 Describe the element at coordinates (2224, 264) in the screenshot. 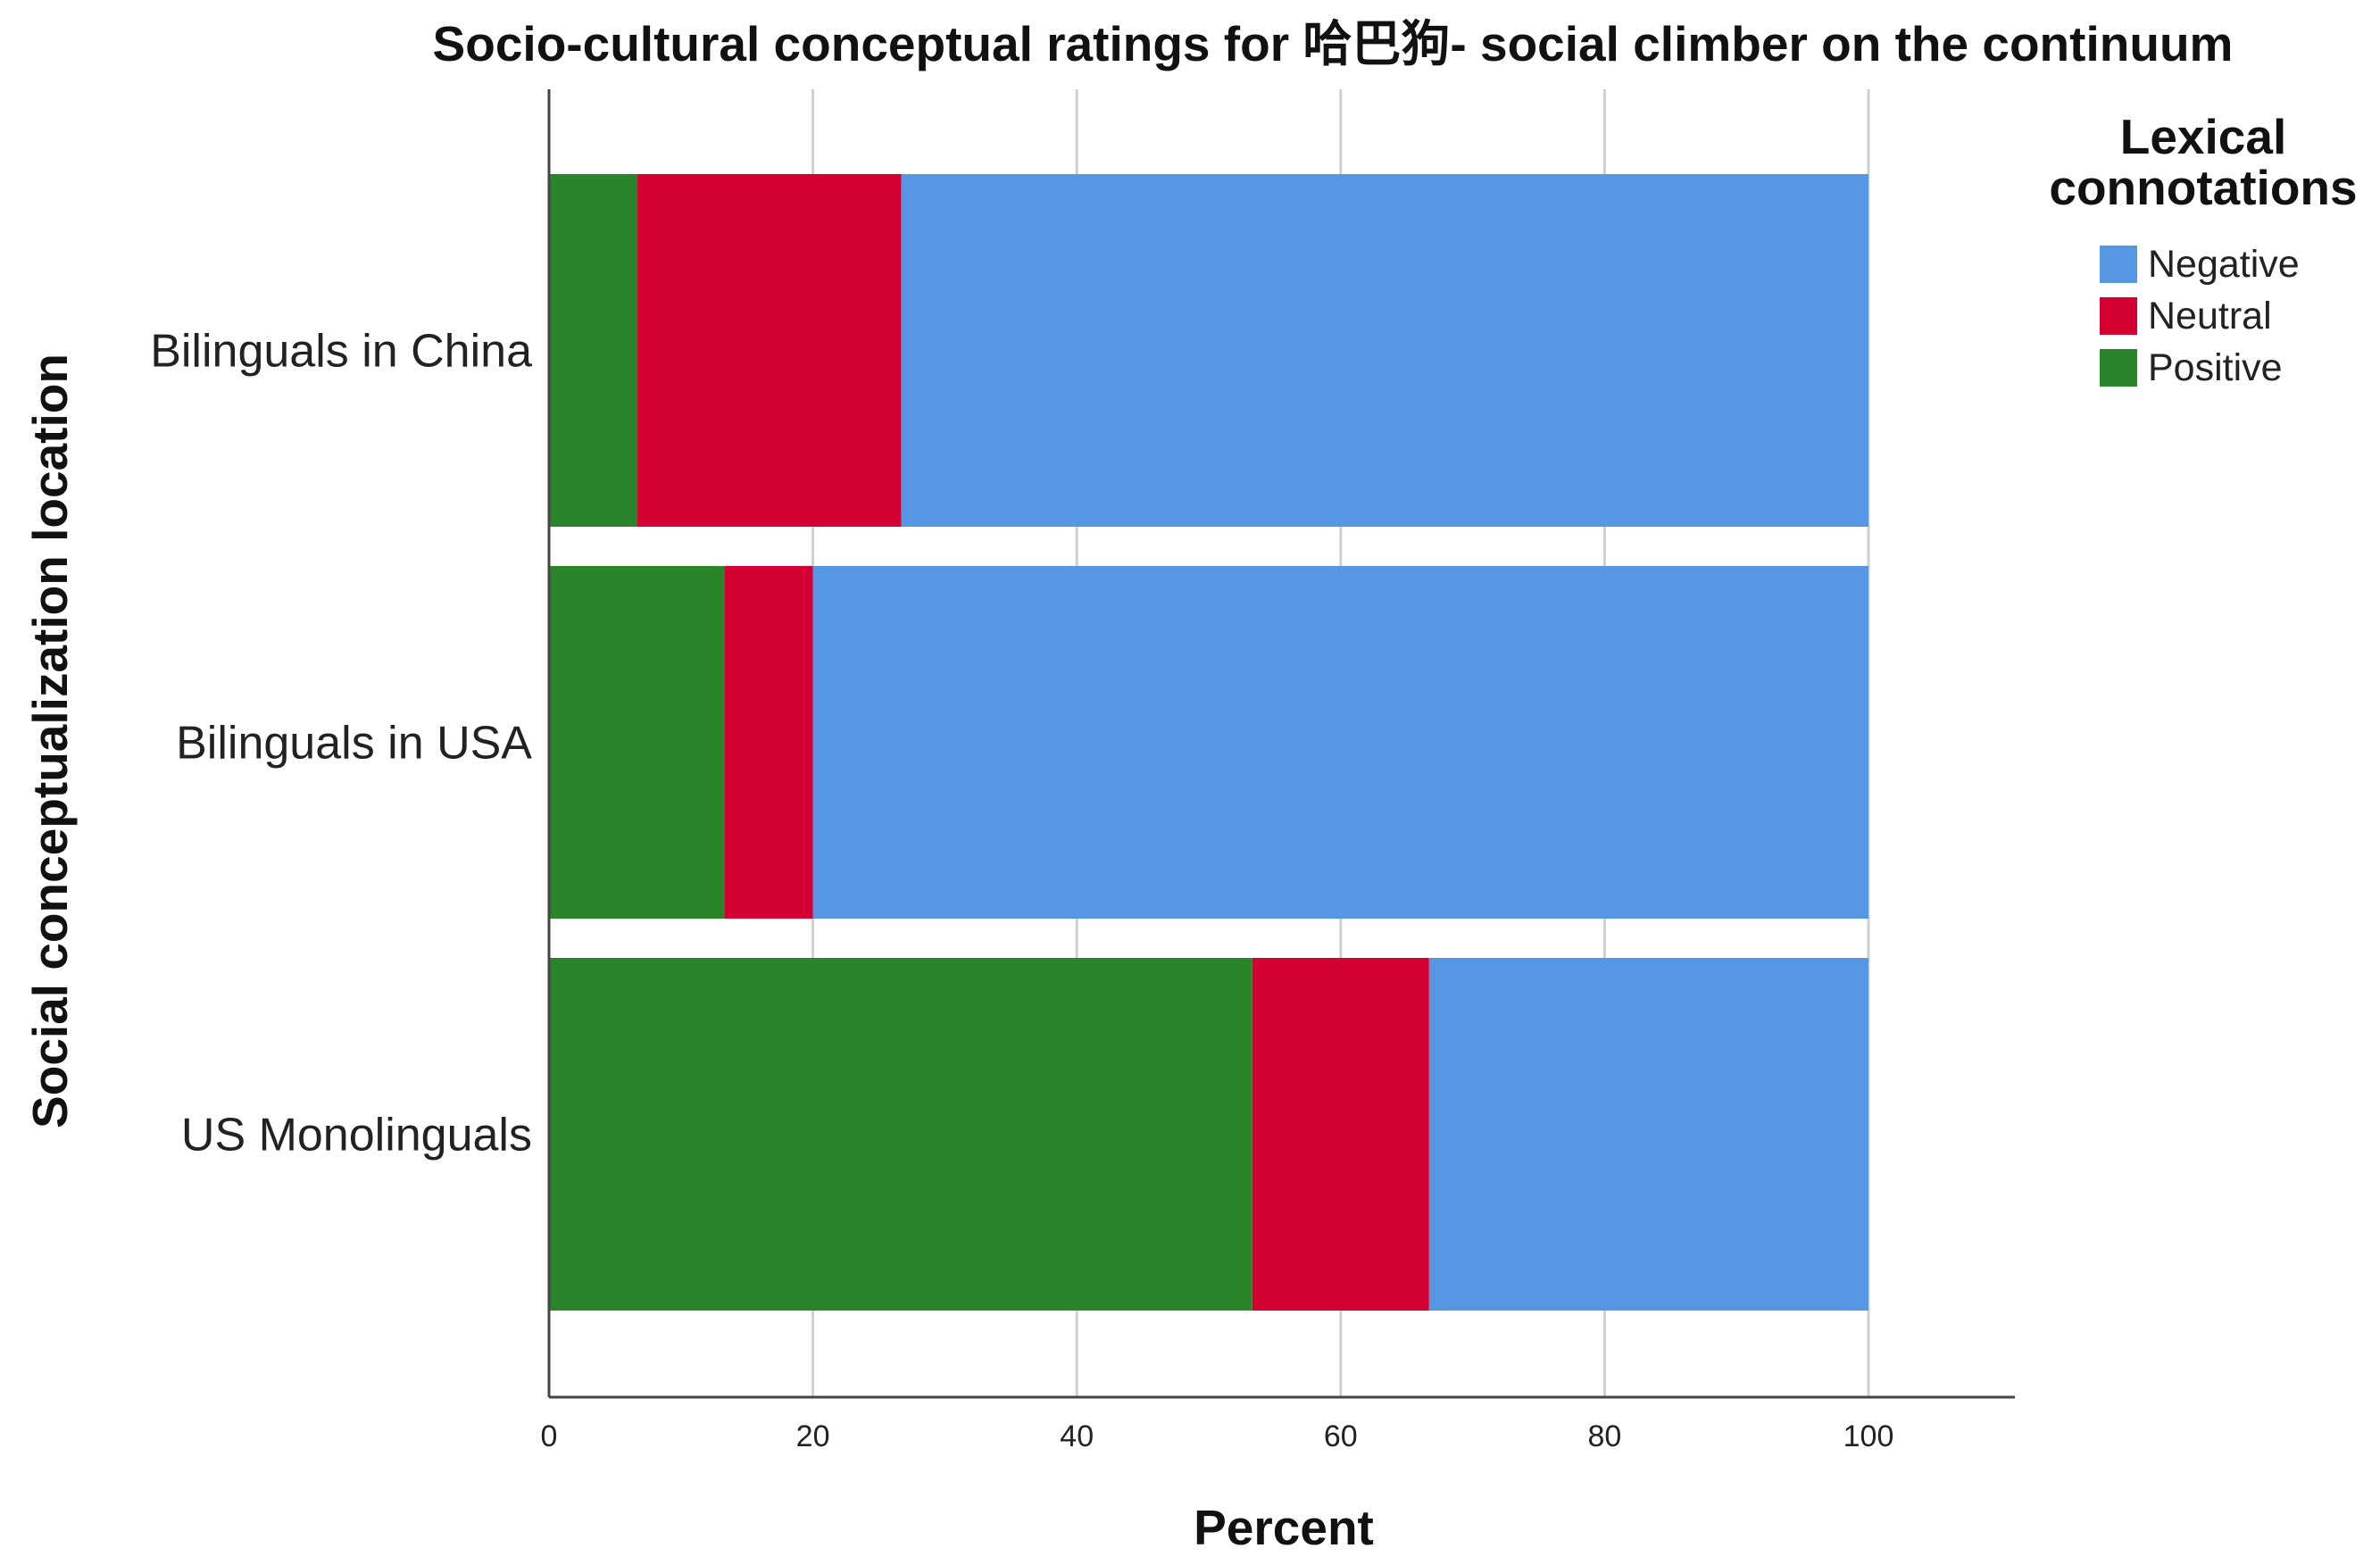

I see `legend-label-negative: Negative` at that location.